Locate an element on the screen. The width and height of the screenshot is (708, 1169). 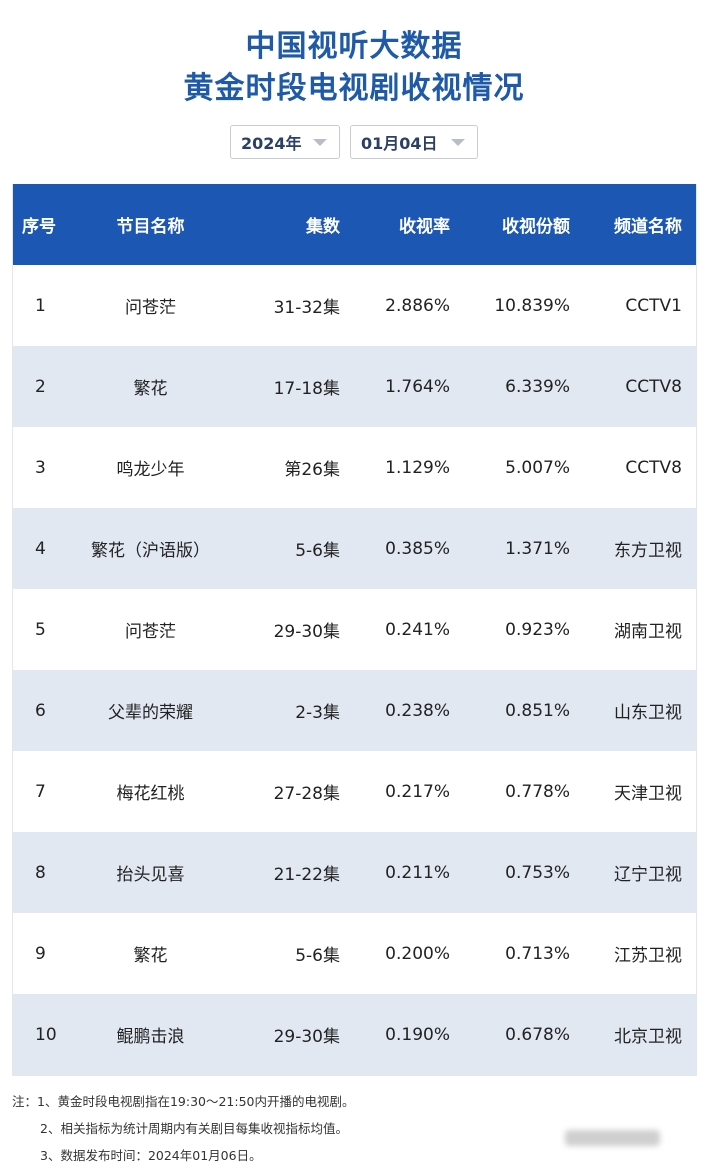
cell-name: 梅花红桃 is located at coordinates (150, 794).